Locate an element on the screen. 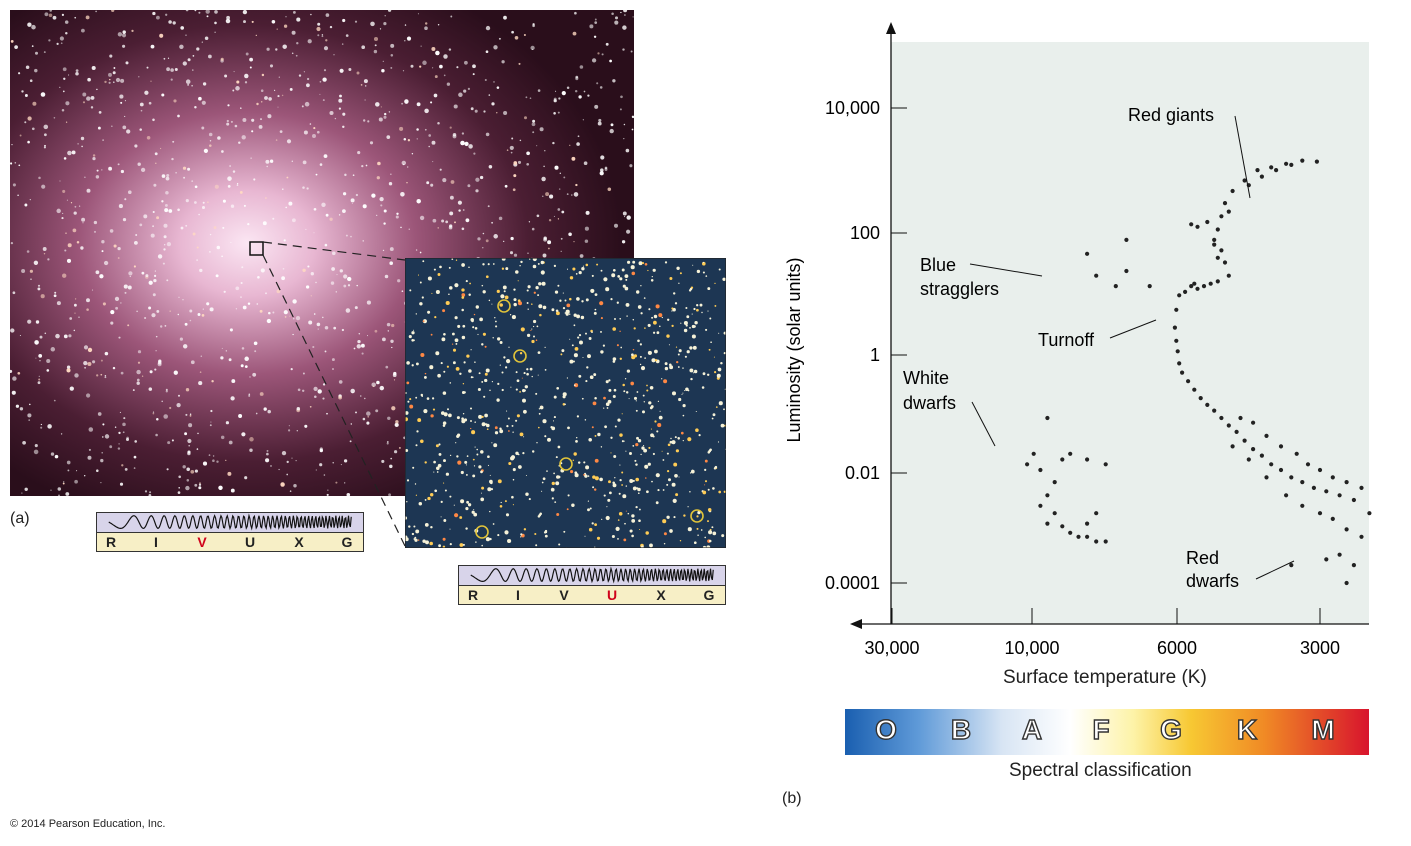 This screenshot has width=1411, height=846. annotation-red-dwarfs-1: Red is located at coordinates (1202, 558).